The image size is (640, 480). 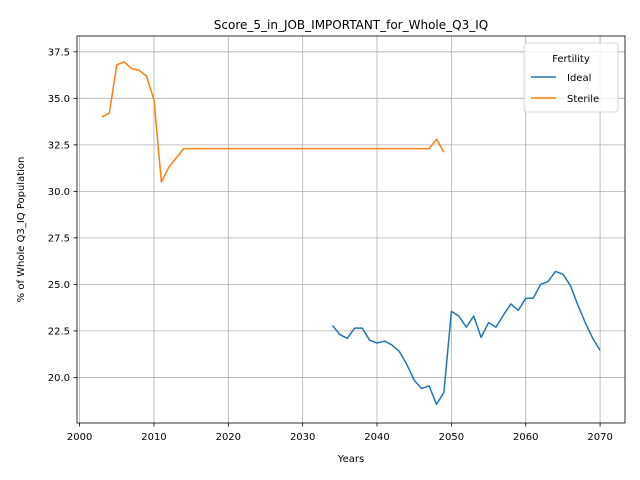 I want to click on series-line-sterile, so click(x=273, y=122).